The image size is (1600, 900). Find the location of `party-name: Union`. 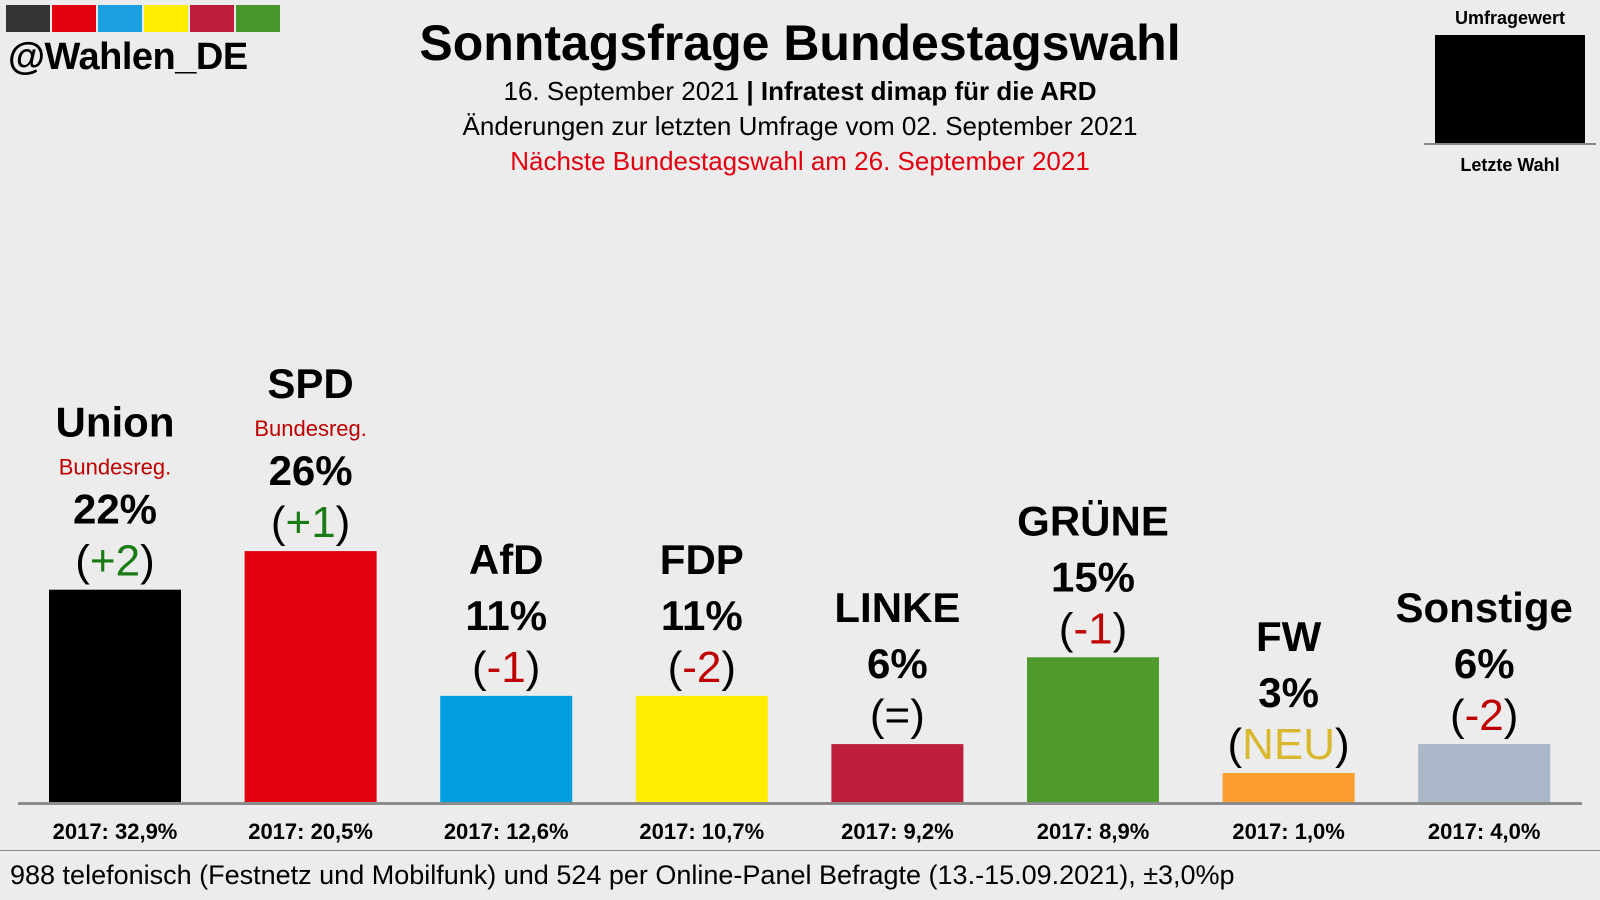

party-name: Union is located at coordinates (115, 422).